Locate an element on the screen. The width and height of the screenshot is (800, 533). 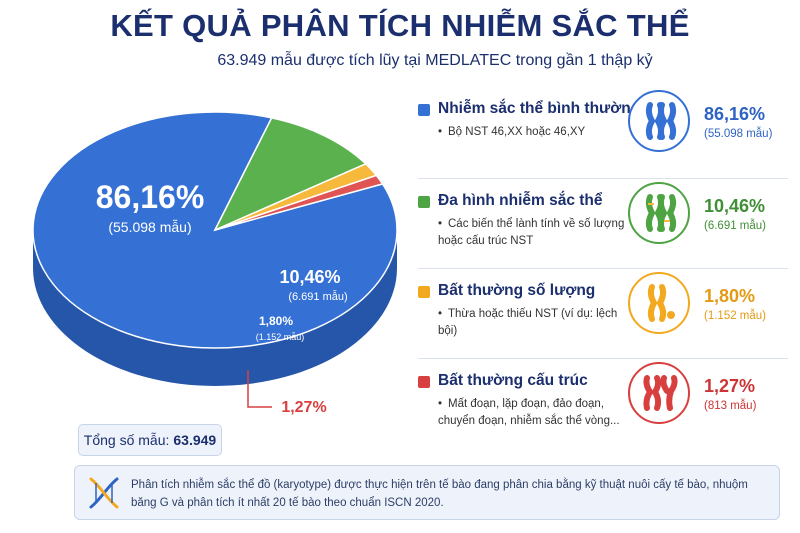
page-title: KẾT QUẢ PHÂN TÍCH NHIỄM SẮC THỂ is located at coordinates (400, 25).